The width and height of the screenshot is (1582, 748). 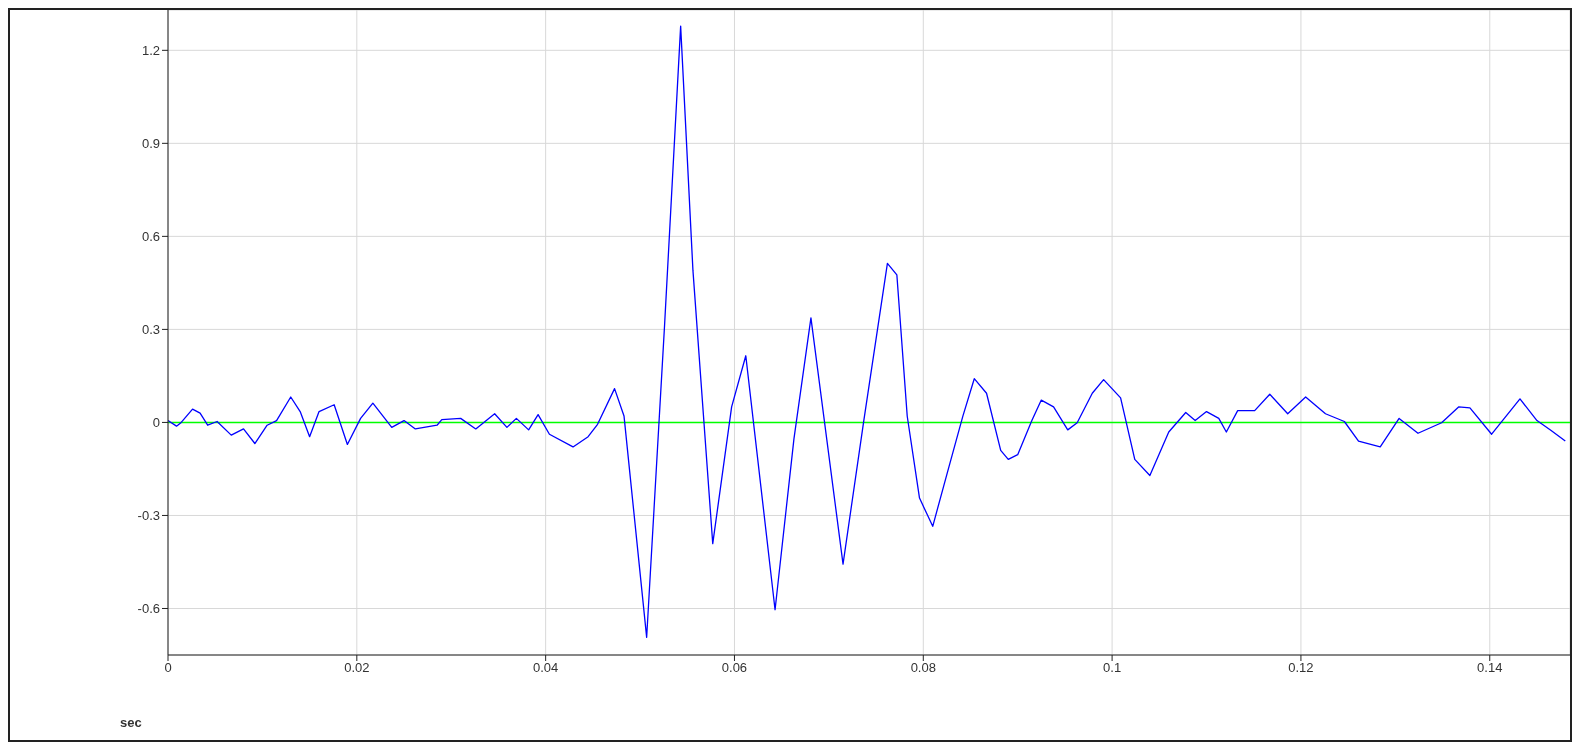 I want to click on x-tick-label: 0.04, so click(x=545, y=668).